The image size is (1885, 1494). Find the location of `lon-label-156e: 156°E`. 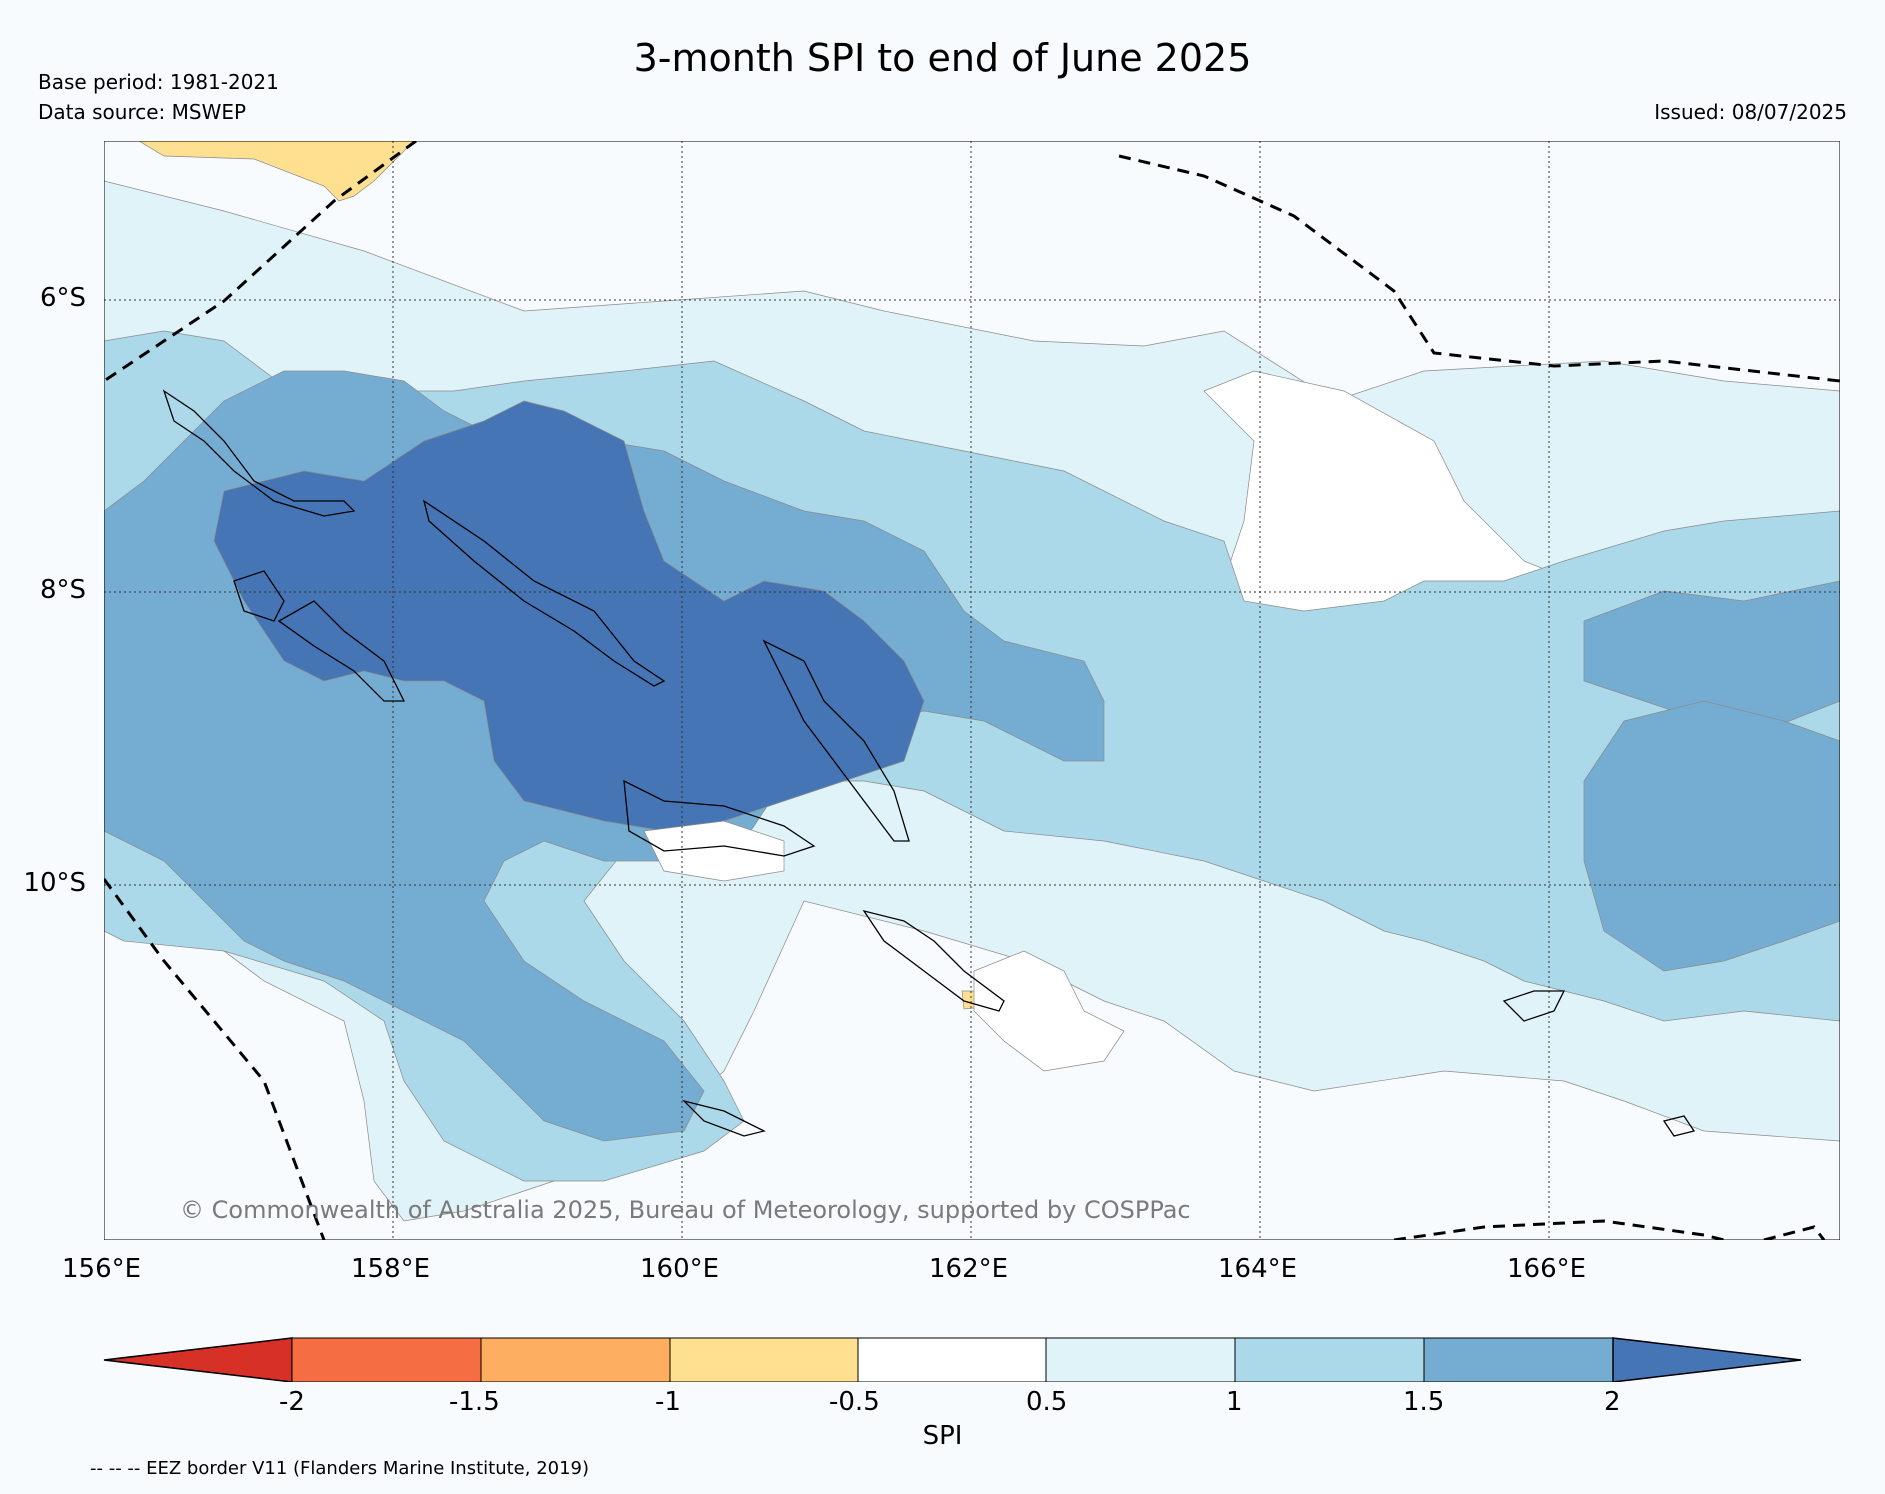

lon-label-156e: 156°E is located at coordinates (102, 1269).